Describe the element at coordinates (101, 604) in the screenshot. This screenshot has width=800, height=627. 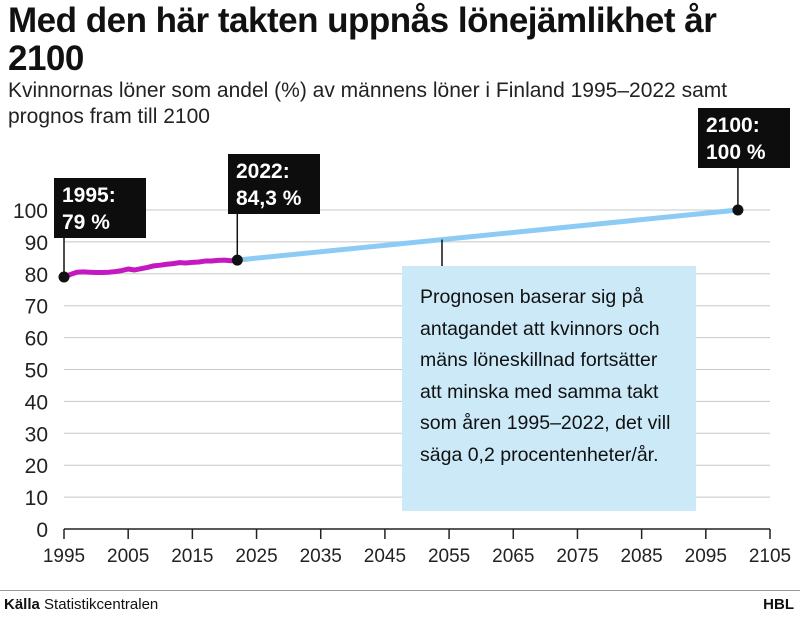
I see `source-text: Statistikcentralen` at that location.